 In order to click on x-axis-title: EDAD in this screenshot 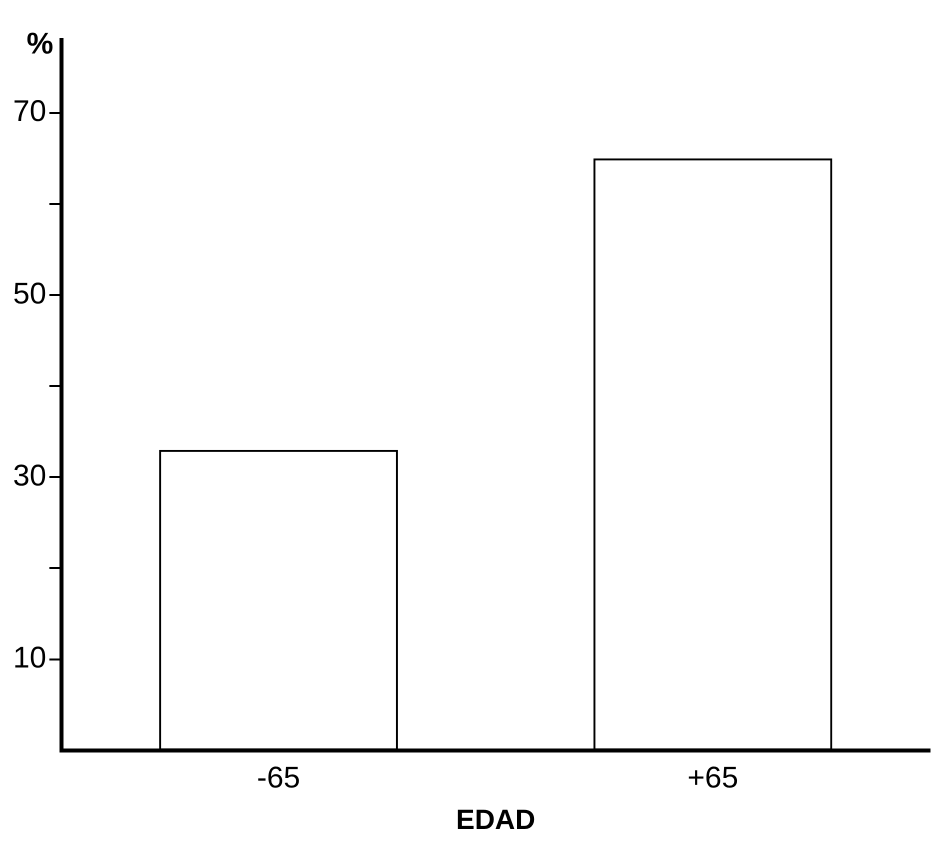, I will do `click(496, 819)`.